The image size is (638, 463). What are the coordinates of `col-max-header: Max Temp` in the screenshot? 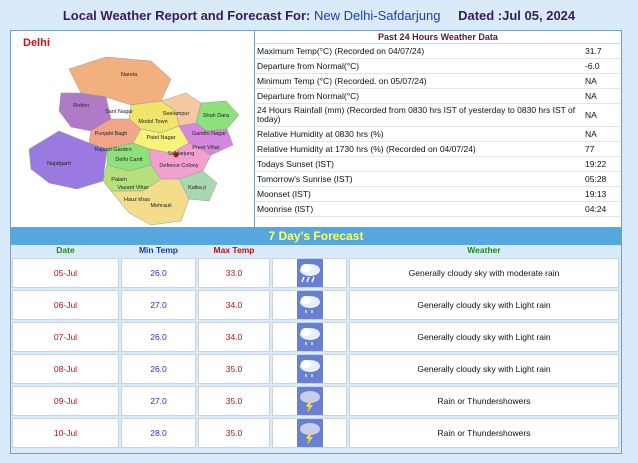 It's located at (234, 250).